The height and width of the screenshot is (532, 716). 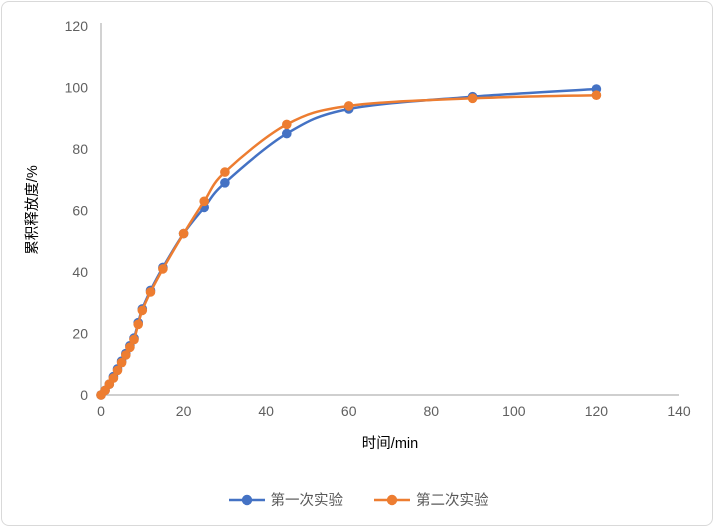 I want to click on x-tick-label: 0, so click(x=101, y=411).